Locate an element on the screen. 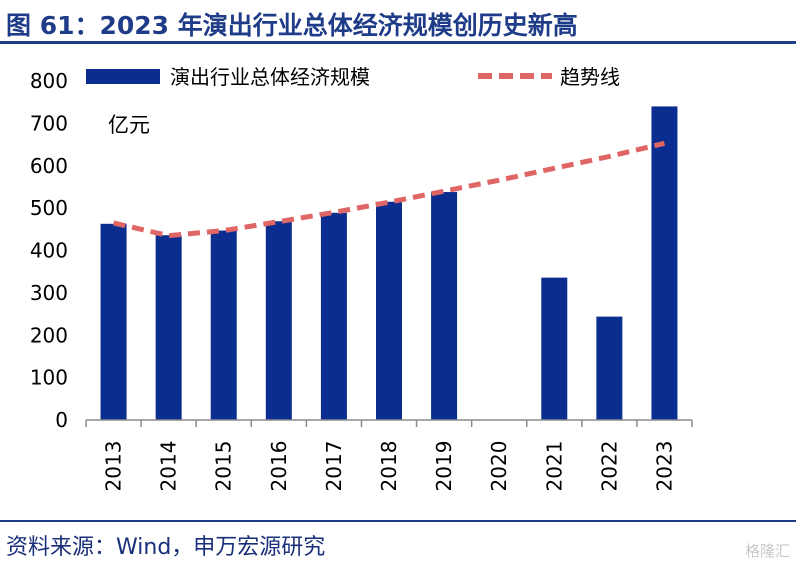 This screenshot has height=569, width=796. watermark: 格隆汇 is located at coordinates (767, 551).